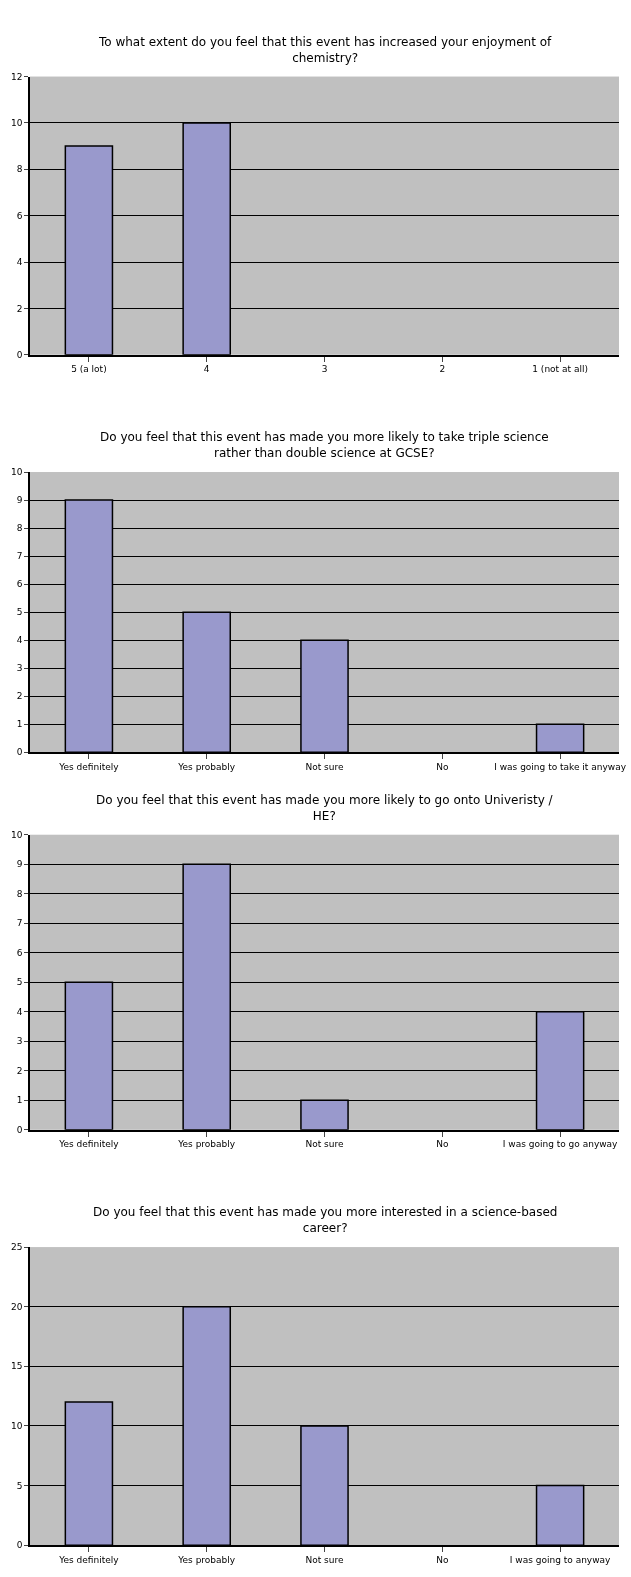 This screenshot has width=631, height=1577. Describe the element at coordinates (325, 1220) in the screenshot. I see `chart-title: Do you feel that this event has made you more interested in a science-based career?` at that location.